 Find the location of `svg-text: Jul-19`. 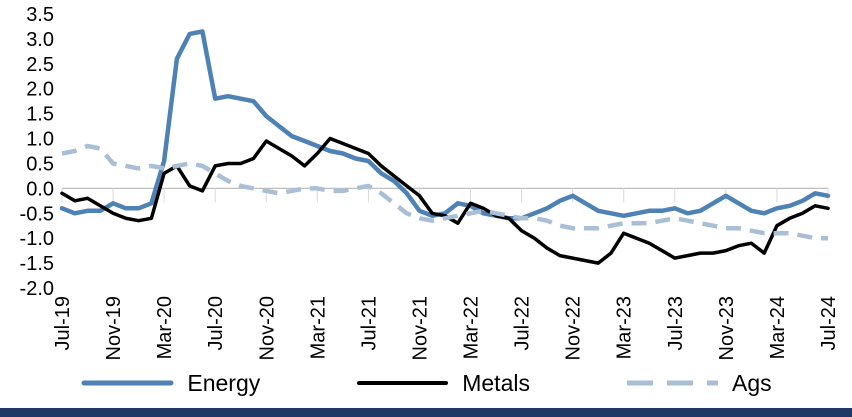

svg-text: Jul-19 is located at coordinates (63, 323).